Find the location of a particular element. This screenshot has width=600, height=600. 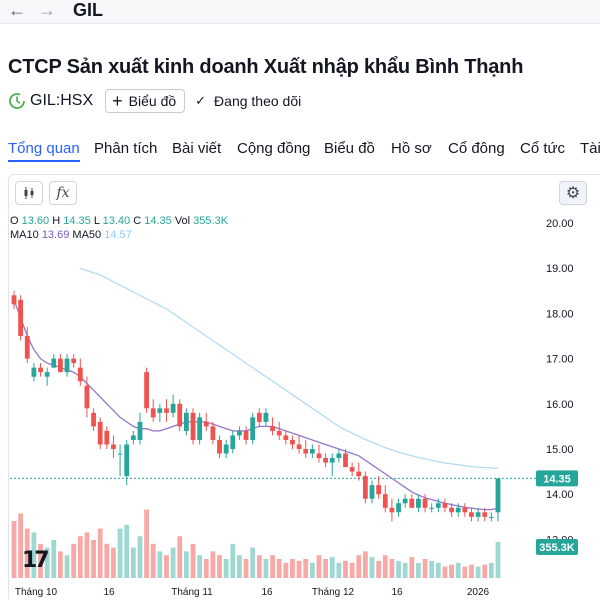

close-value: 14.35 is located at coordinates (158, 221).